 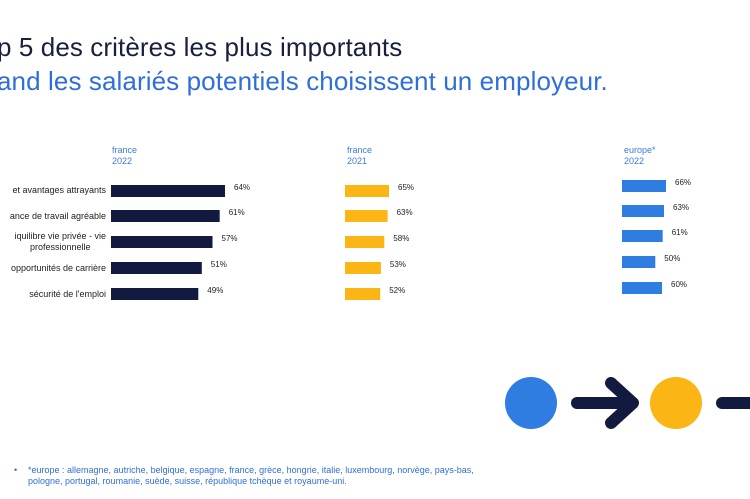 I want to click on category-label: sécurité de l'emploi, so click(x=67, y=294).